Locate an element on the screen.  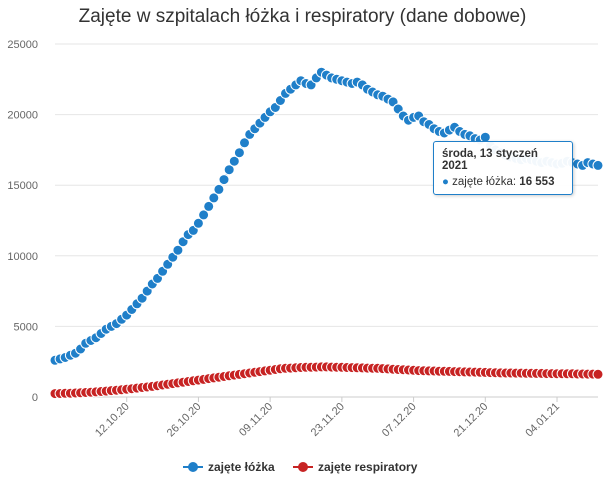
legend-item-1: zajęte respiratory is located at coordinates (355, 467).